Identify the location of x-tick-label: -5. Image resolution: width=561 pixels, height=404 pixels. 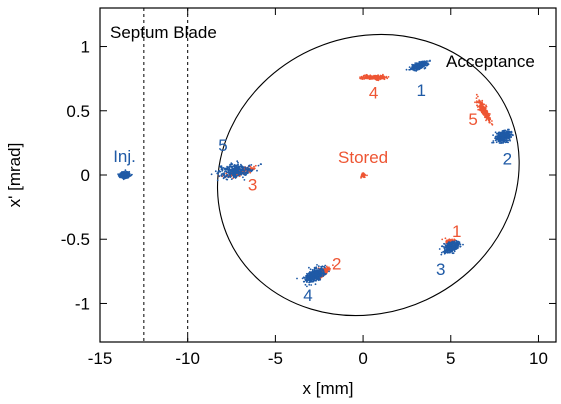
(275, 358).